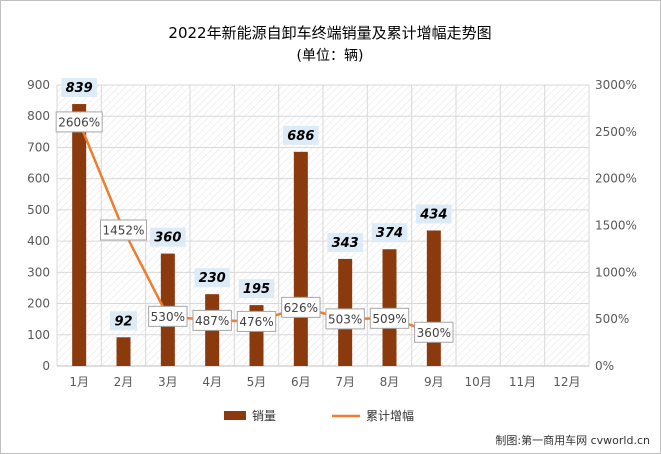 The image size is (661, 454). I want to click on line-data-label: 530%, so click(168, 317).